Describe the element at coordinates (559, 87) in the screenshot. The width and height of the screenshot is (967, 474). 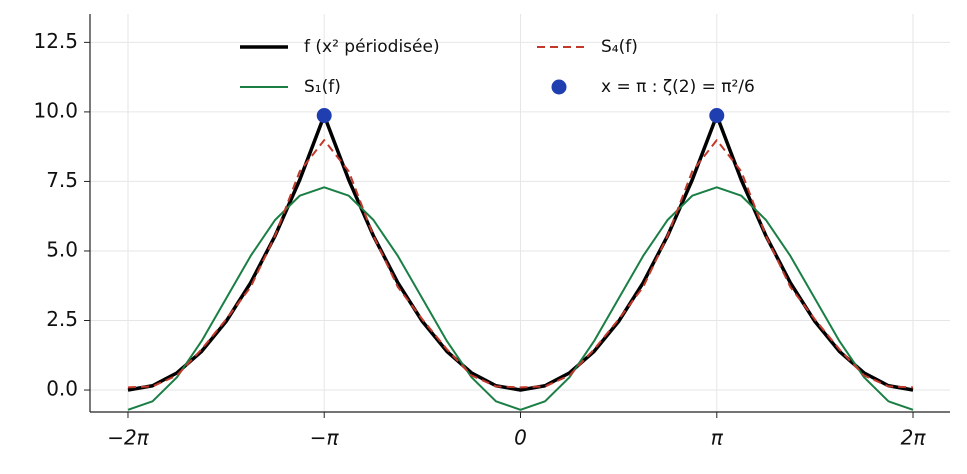
I see `legend-marker` at that location.